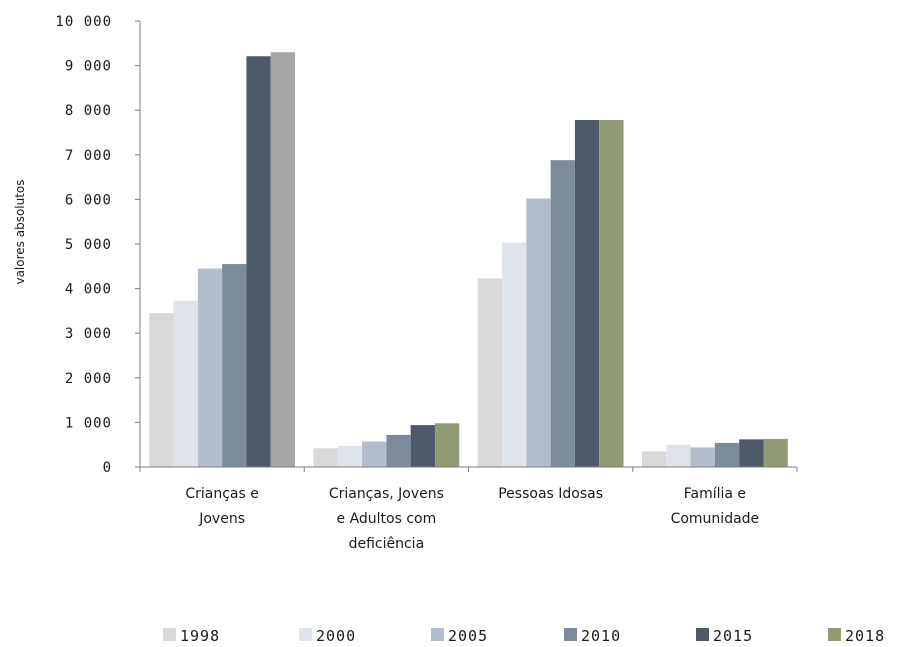  Describe the element at coordinates (222, 494) in the screenshot. I see `x-tick-label-line: Crianças e` at that location.